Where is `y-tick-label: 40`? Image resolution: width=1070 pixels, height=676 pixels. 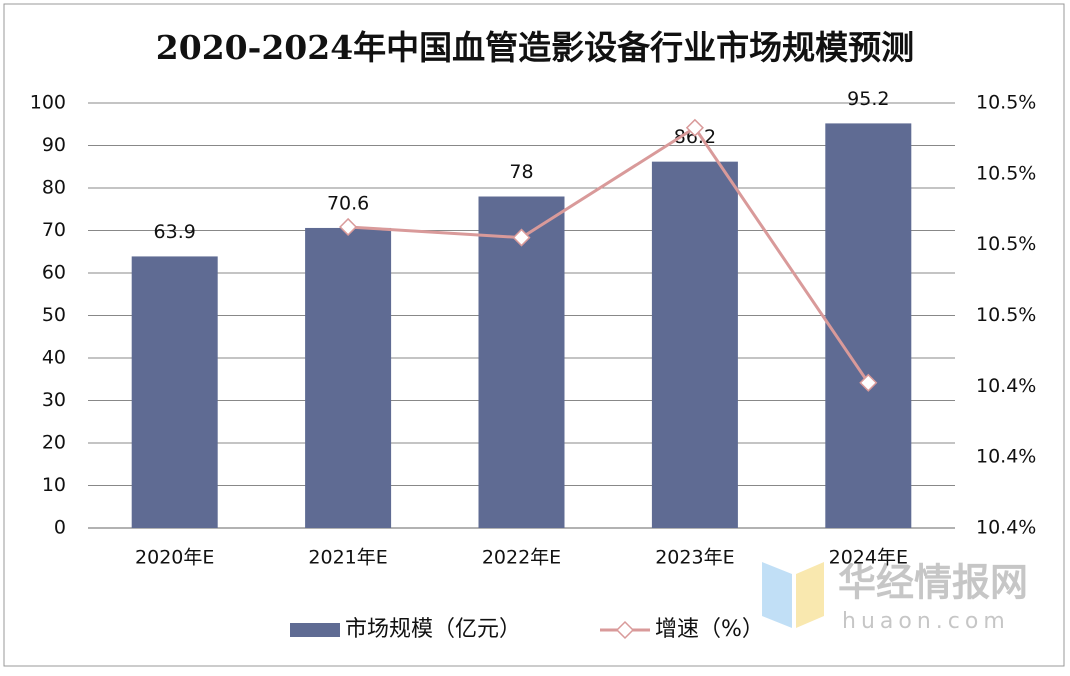 y-tick-label: 40 is located at coordinates (54, 358).